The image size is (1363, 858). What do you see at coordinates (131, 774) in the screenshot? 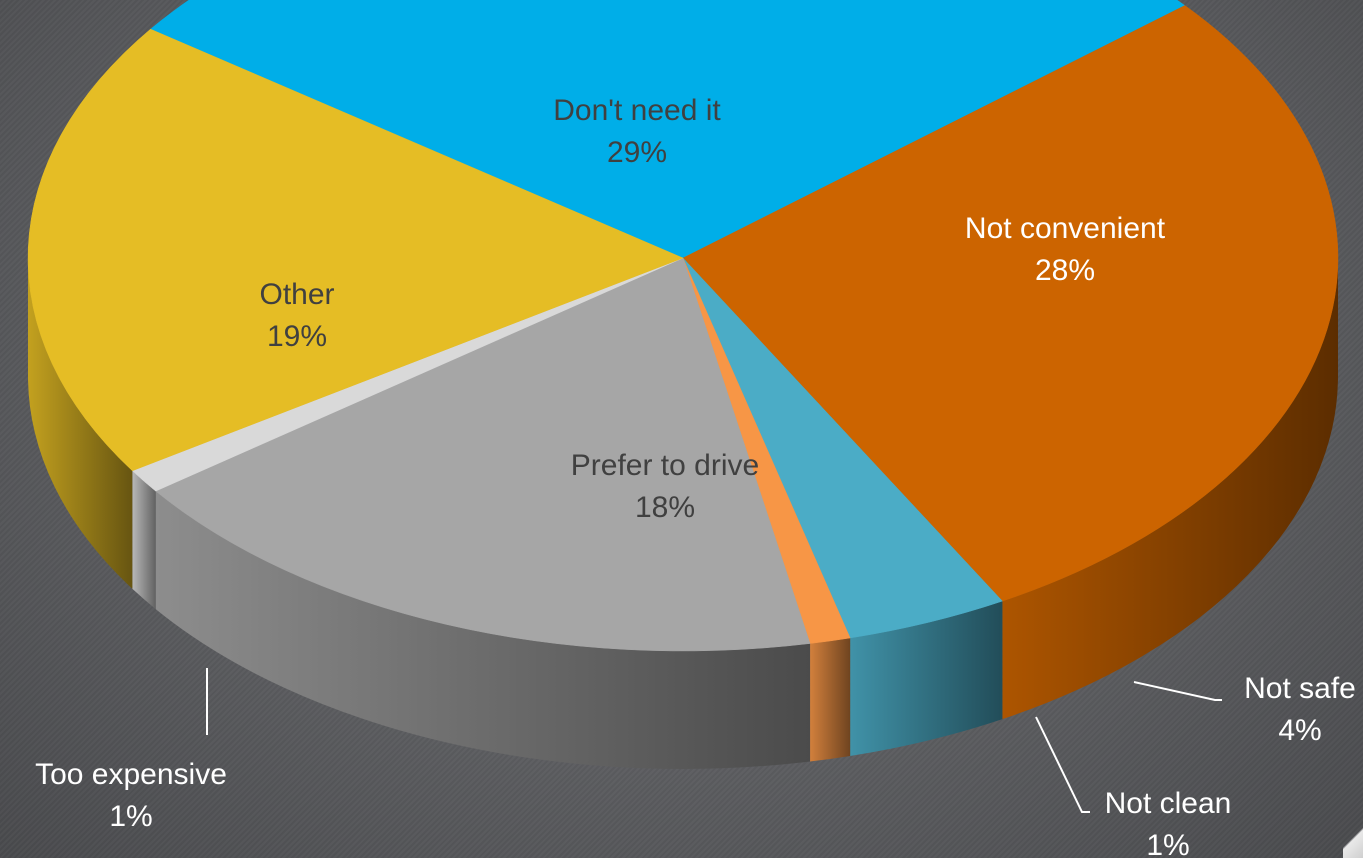
I see `data-label-too-expensive: Too expensive` at bounding box center [131, 774].